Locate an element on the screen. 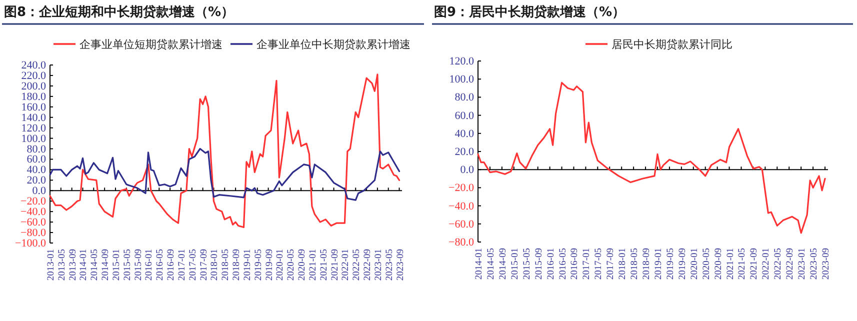  legend-label: 企事业单位中长期贷款累计增速 is located at coordinates (333, 44).